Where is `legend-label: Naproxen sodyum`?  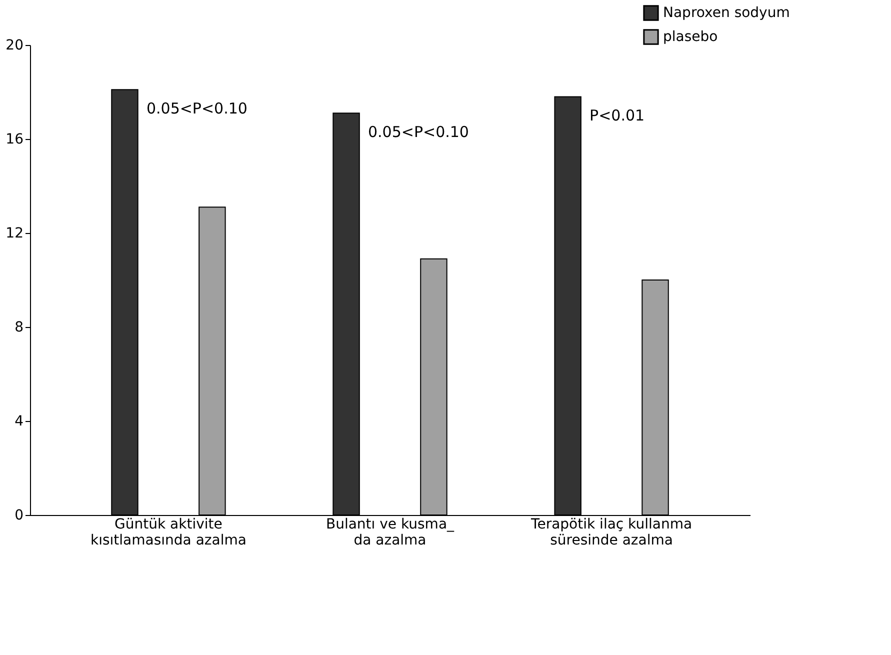
legend-label: Naproxen sodyum is located at coordinates (726, 13).